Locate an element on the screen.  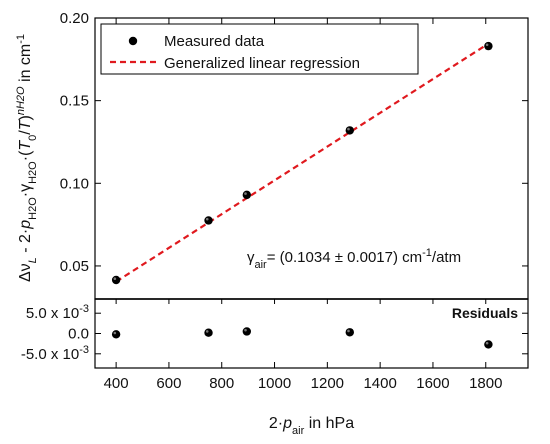
residual-y-tick-text: 0.0 is located at coordinates (78, 334).